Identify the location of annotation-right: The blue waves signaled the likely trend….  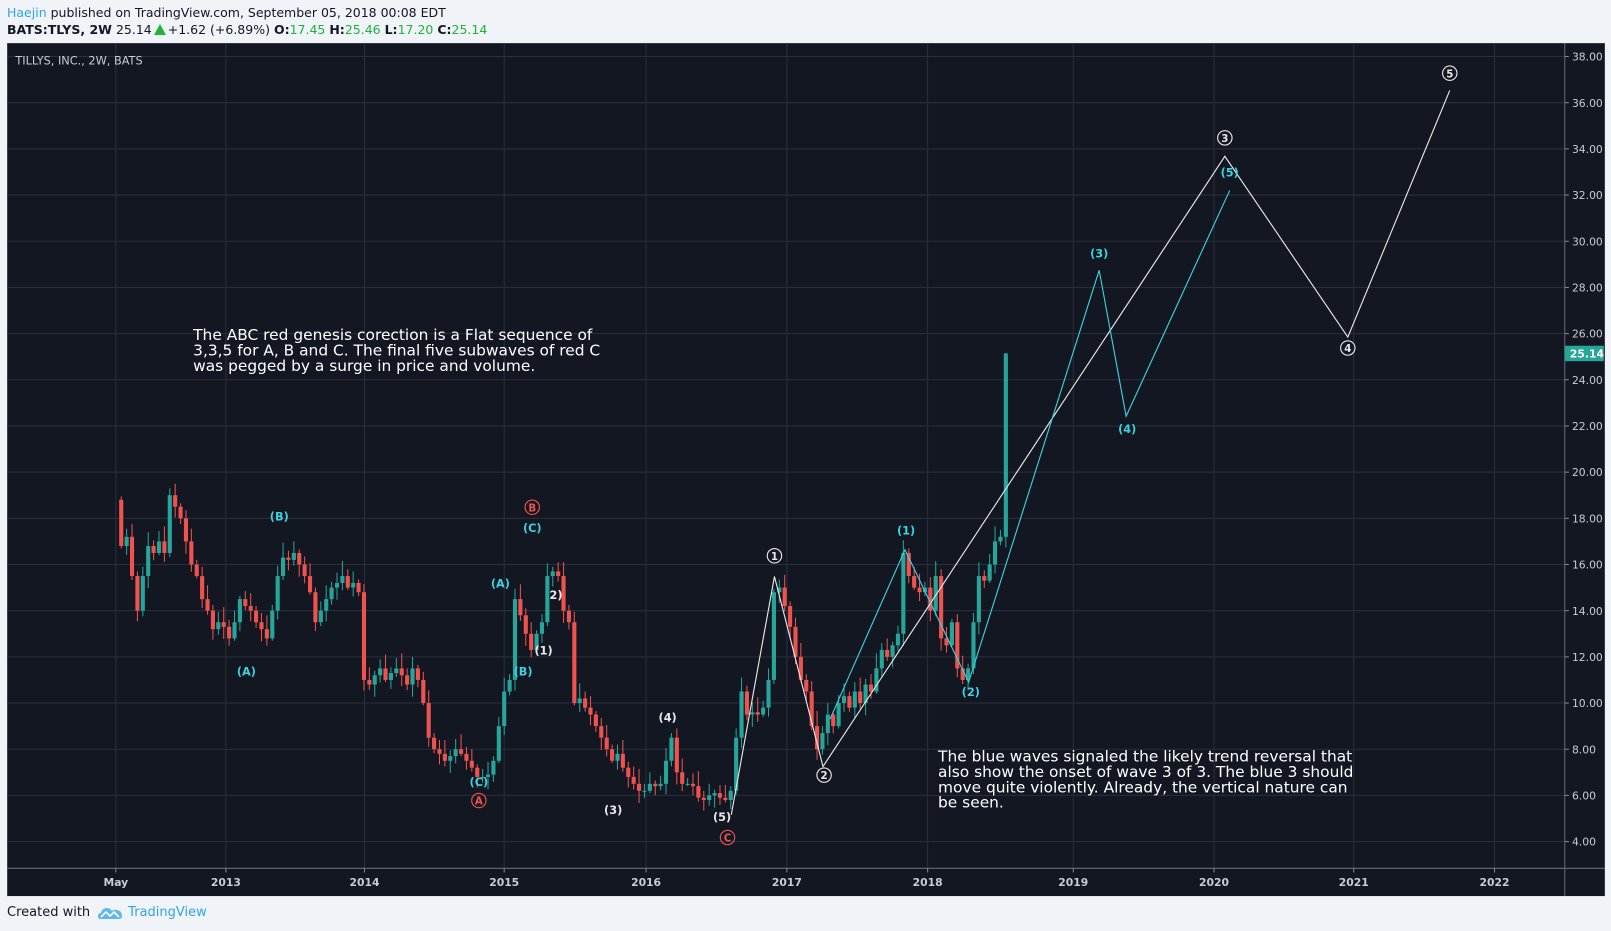
(1147, 779).